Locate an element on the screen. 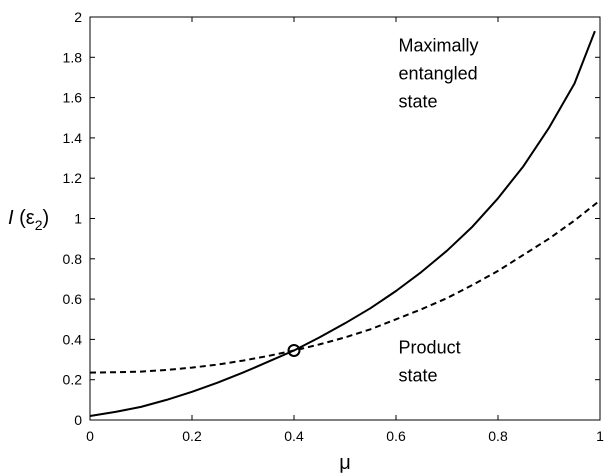 The width and height of the screenshot is (604, 473). y-tick-label-3: 0.6 is located at coordinates (73, 299).